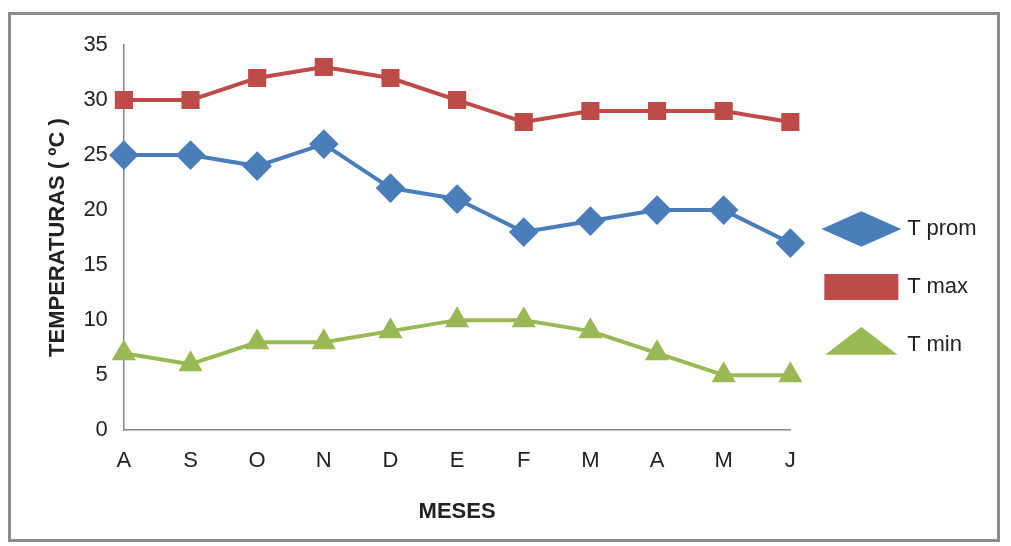 This screenshot has width=1011, height=546. I want to click on y-tick-label: 15, so click(95, 264).